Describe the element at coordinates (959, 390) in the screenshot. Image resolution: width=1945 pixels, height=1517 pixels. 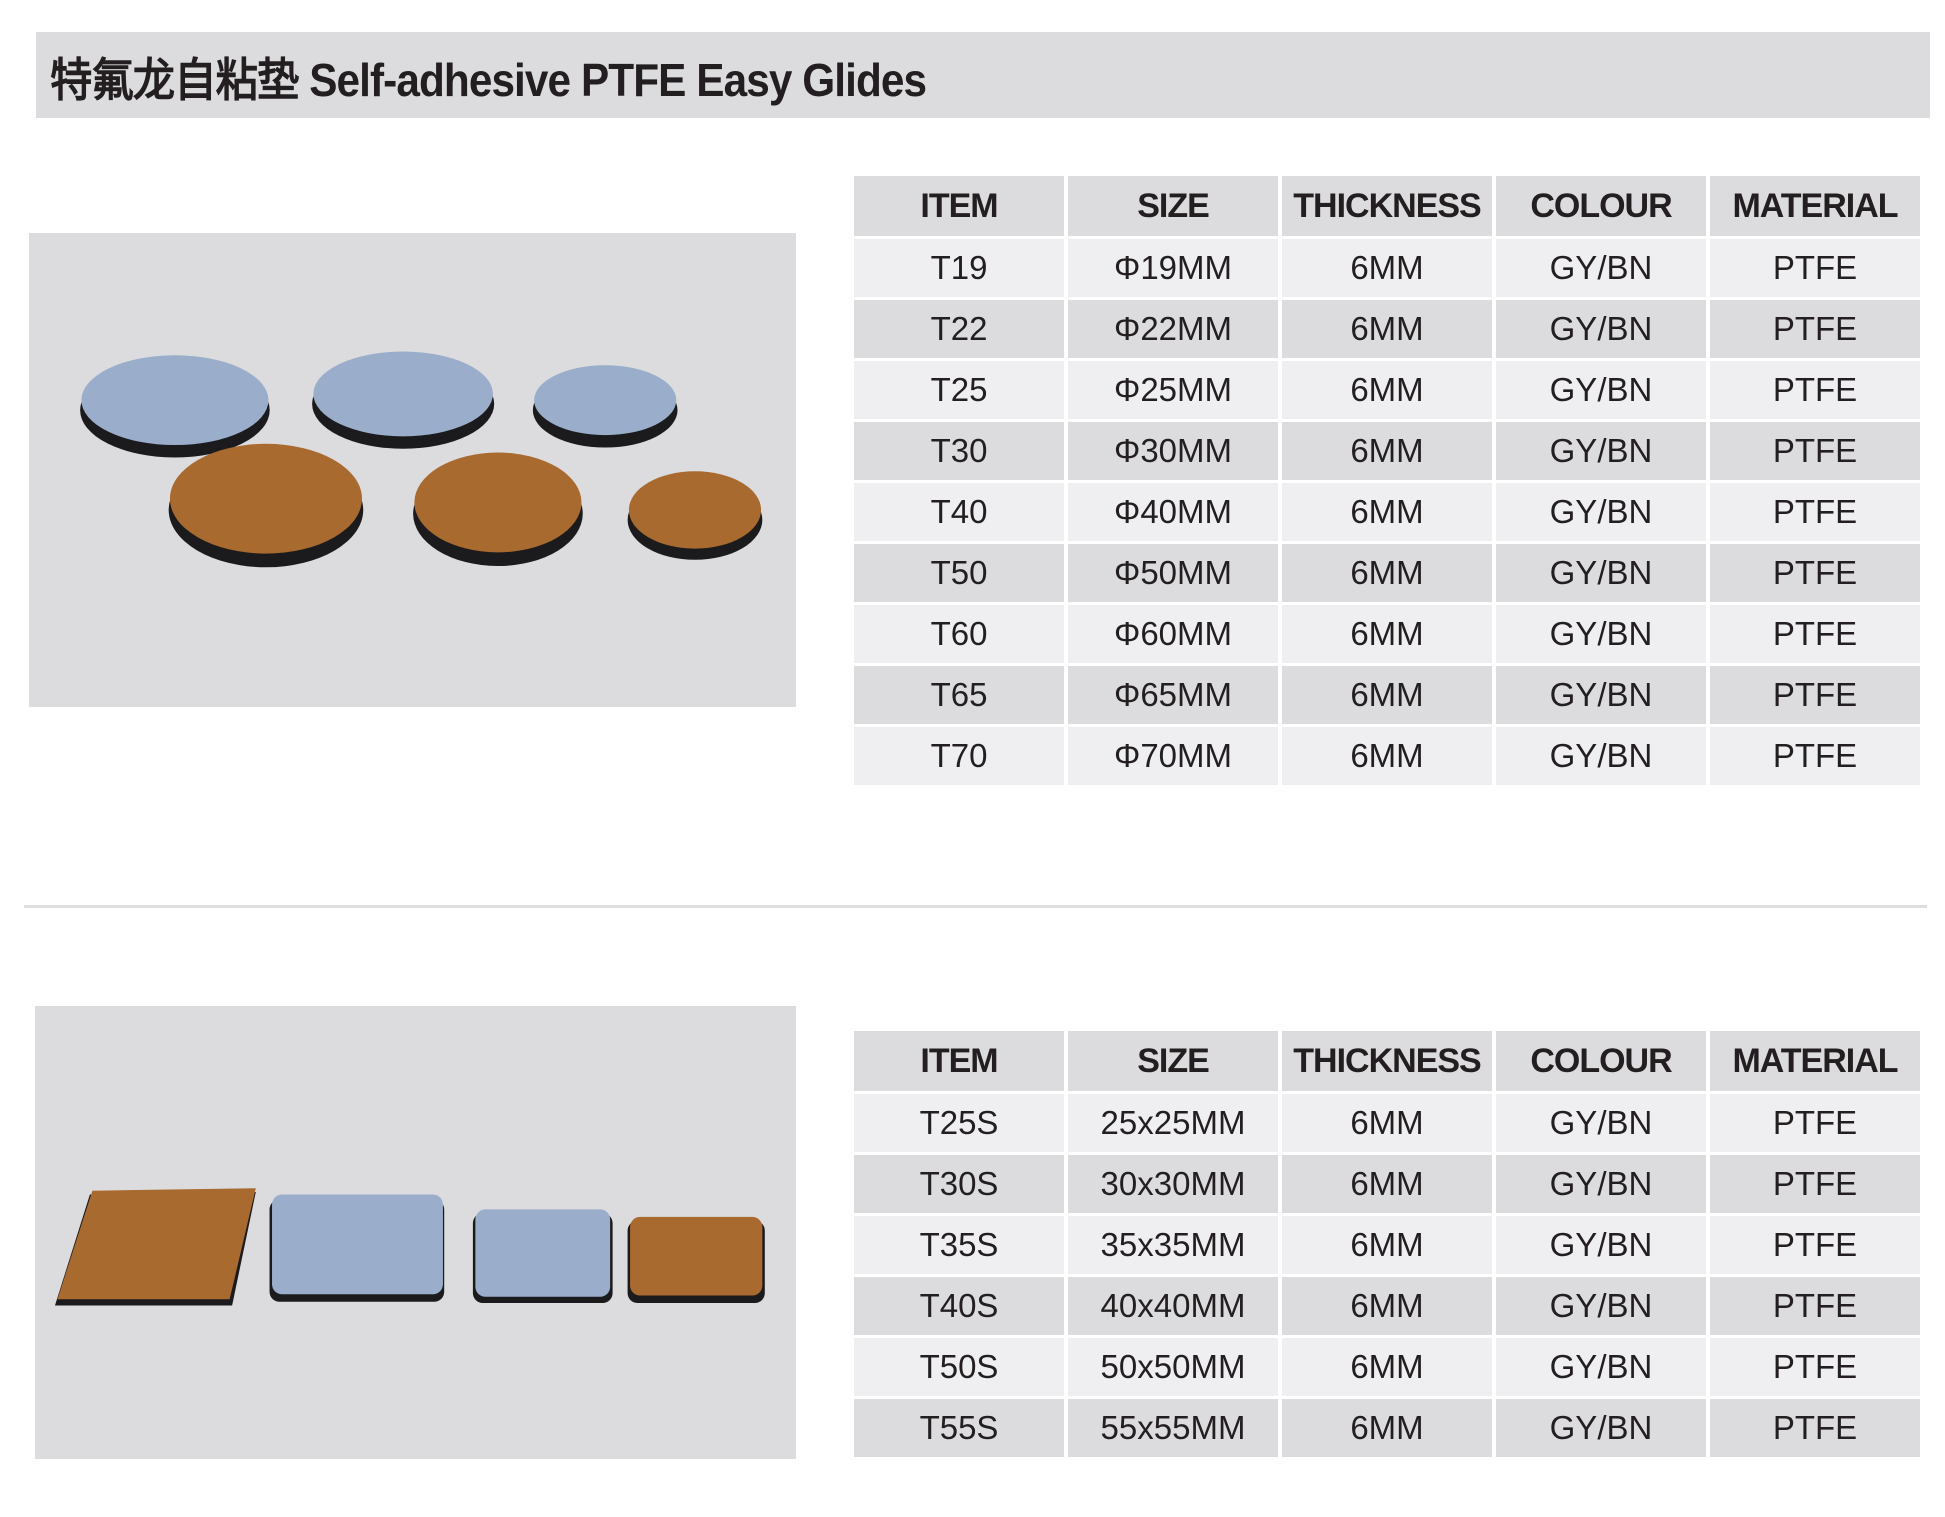
I see `cell-item: T25` at that location.